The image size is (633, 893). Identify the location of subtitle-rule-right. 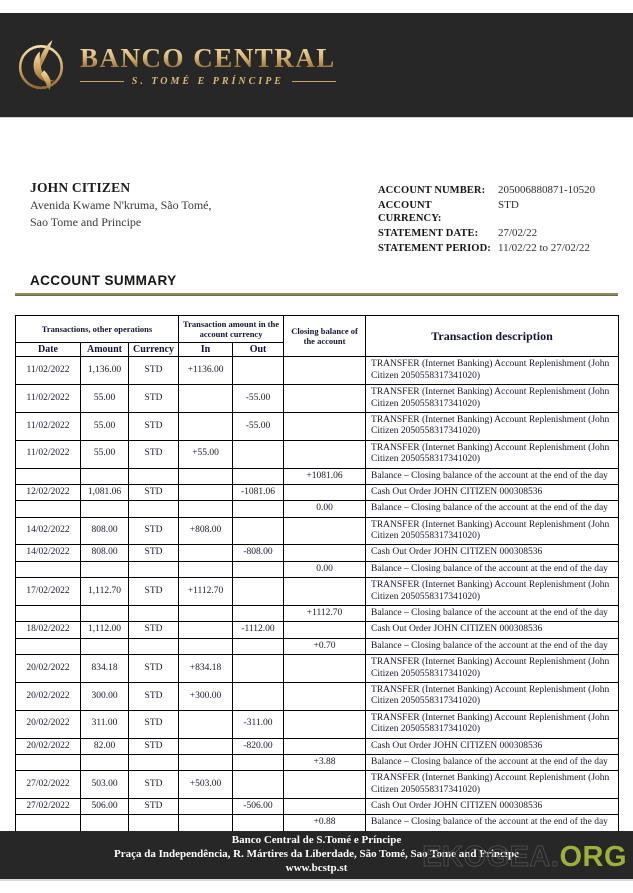
(313, 81).